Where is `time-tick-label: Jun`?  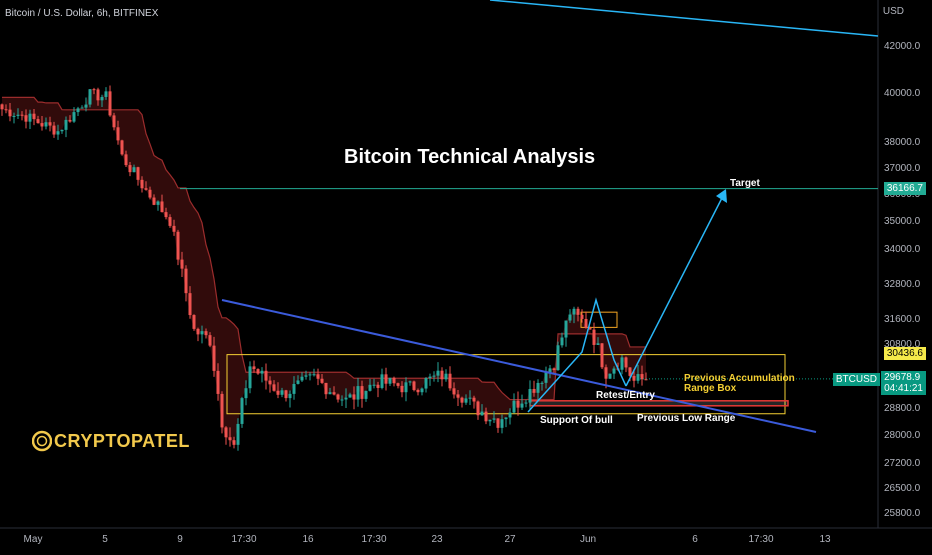
time-tick-label: Jun is located at coordinates (588, 539).